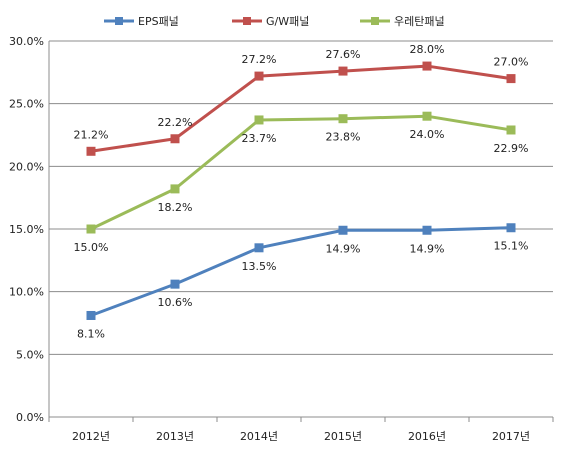 The image size is (565, 460). Describe the element at coordinates (175, 207) in the screenshot. I see `data-label: 18.2%` at that location.